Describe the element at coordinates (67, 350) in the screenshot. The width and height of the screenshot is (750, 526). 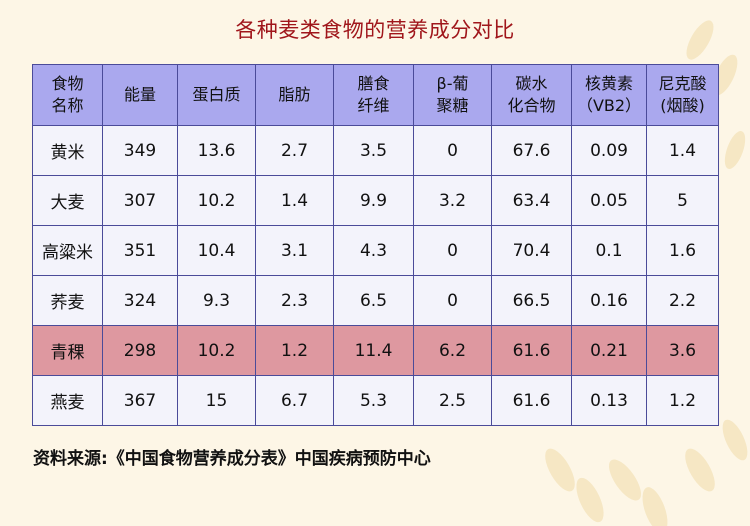
I see `food-name-cell: 青稞` at that location.